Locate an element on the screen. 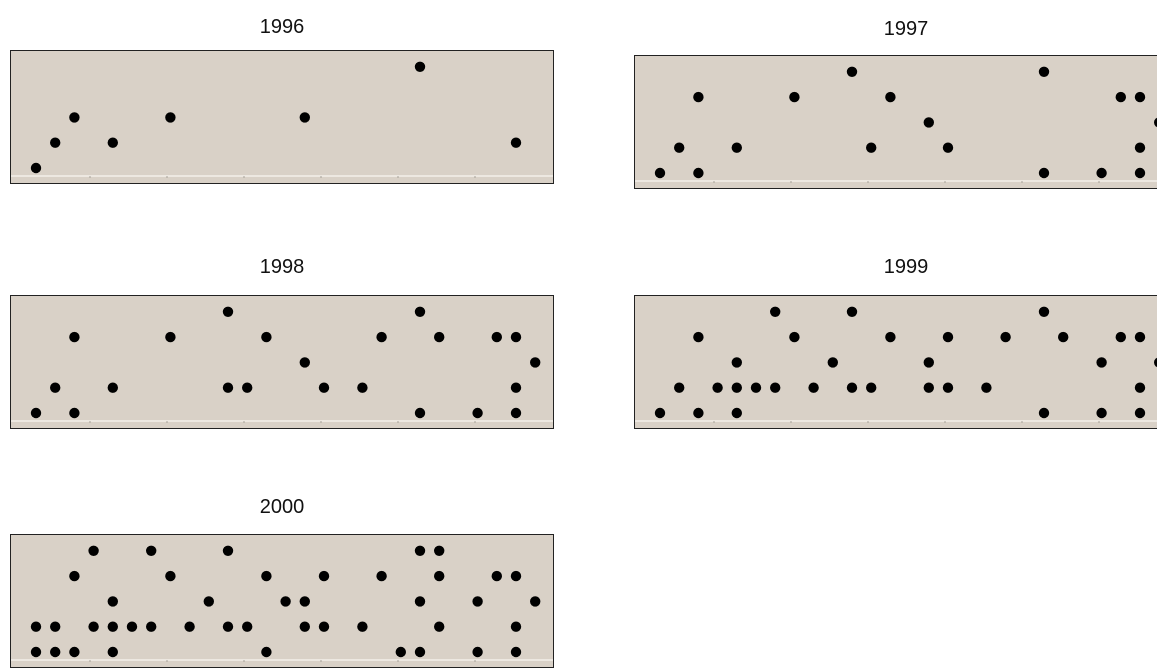 The height and width of the screenshot is (668, 1157). panel-title: 1997 is located at coordinates (906, 29).